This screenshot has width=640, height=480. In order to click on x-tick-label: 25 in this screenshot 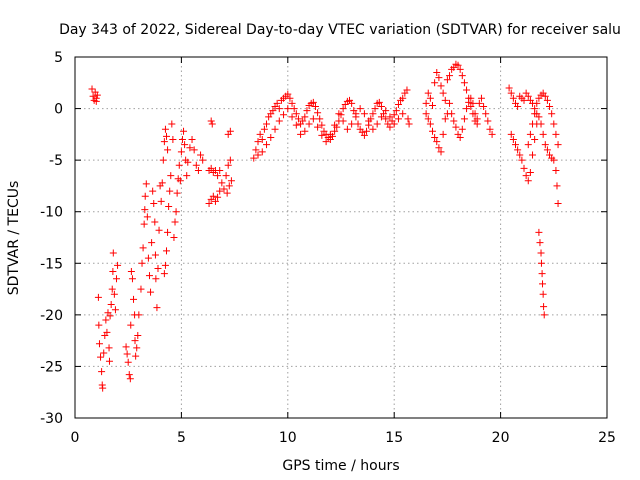, I will do `click(607, 438)`.